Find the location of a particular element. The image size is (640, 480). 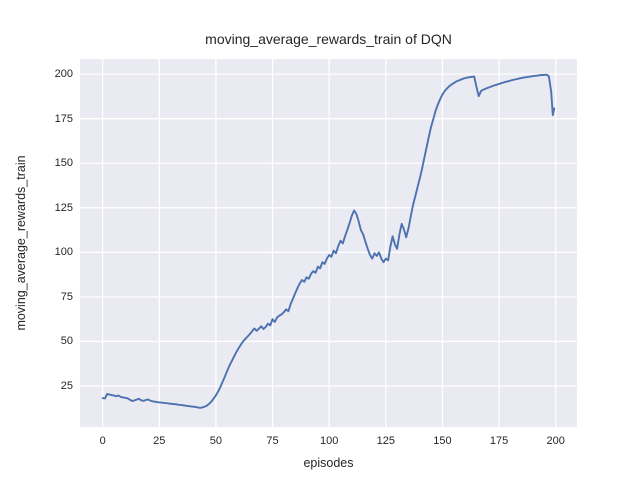

y-tick-label: 125 is located at coordinates (63, 207).